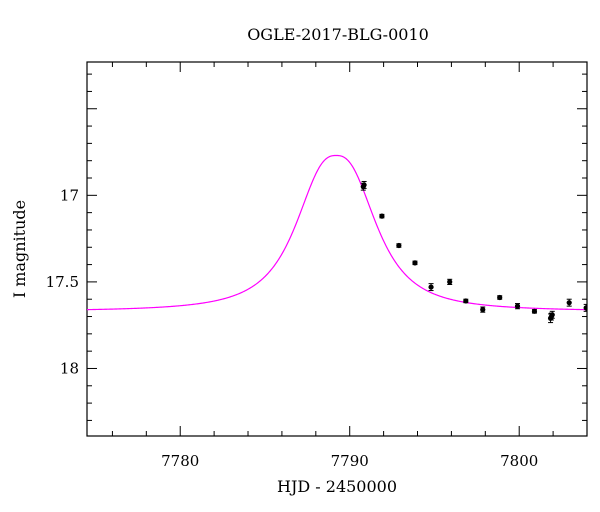  I want to click on x-axis-tick-labels: 7780 7790 7800, so click(349, 461).